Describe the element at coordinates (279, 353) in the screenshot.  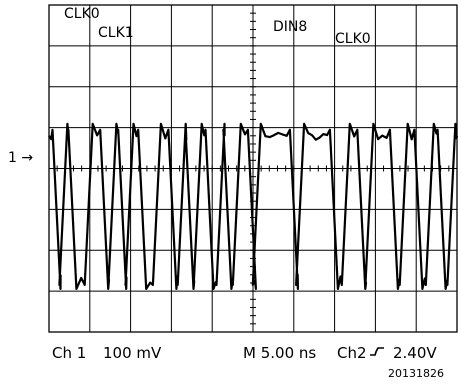
I see `timebase: M 5.00 ns` at that location.